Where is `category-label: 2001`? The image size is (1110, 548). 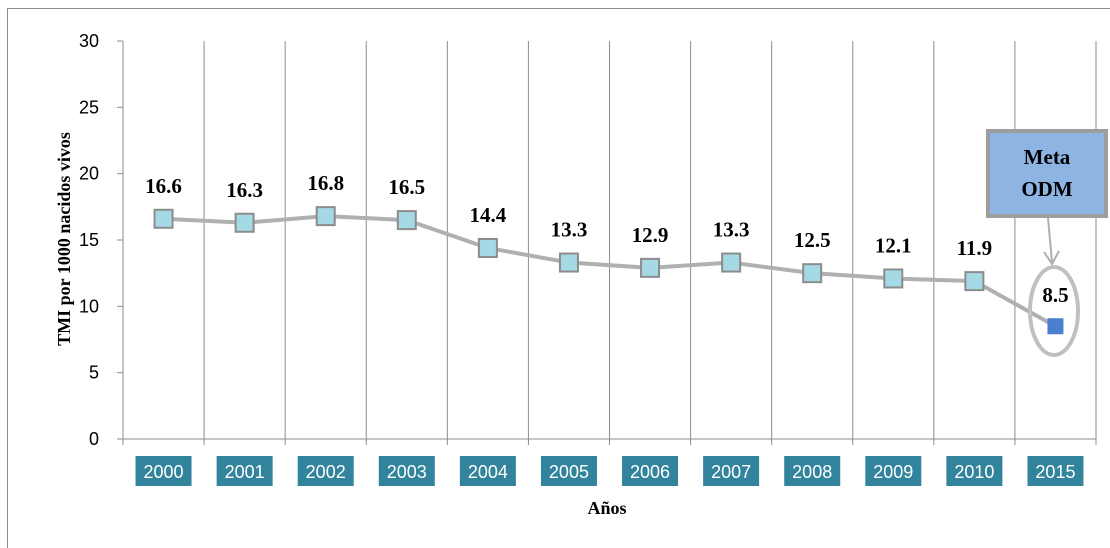
category-label: 2001 is located at coordinates (245, 472).